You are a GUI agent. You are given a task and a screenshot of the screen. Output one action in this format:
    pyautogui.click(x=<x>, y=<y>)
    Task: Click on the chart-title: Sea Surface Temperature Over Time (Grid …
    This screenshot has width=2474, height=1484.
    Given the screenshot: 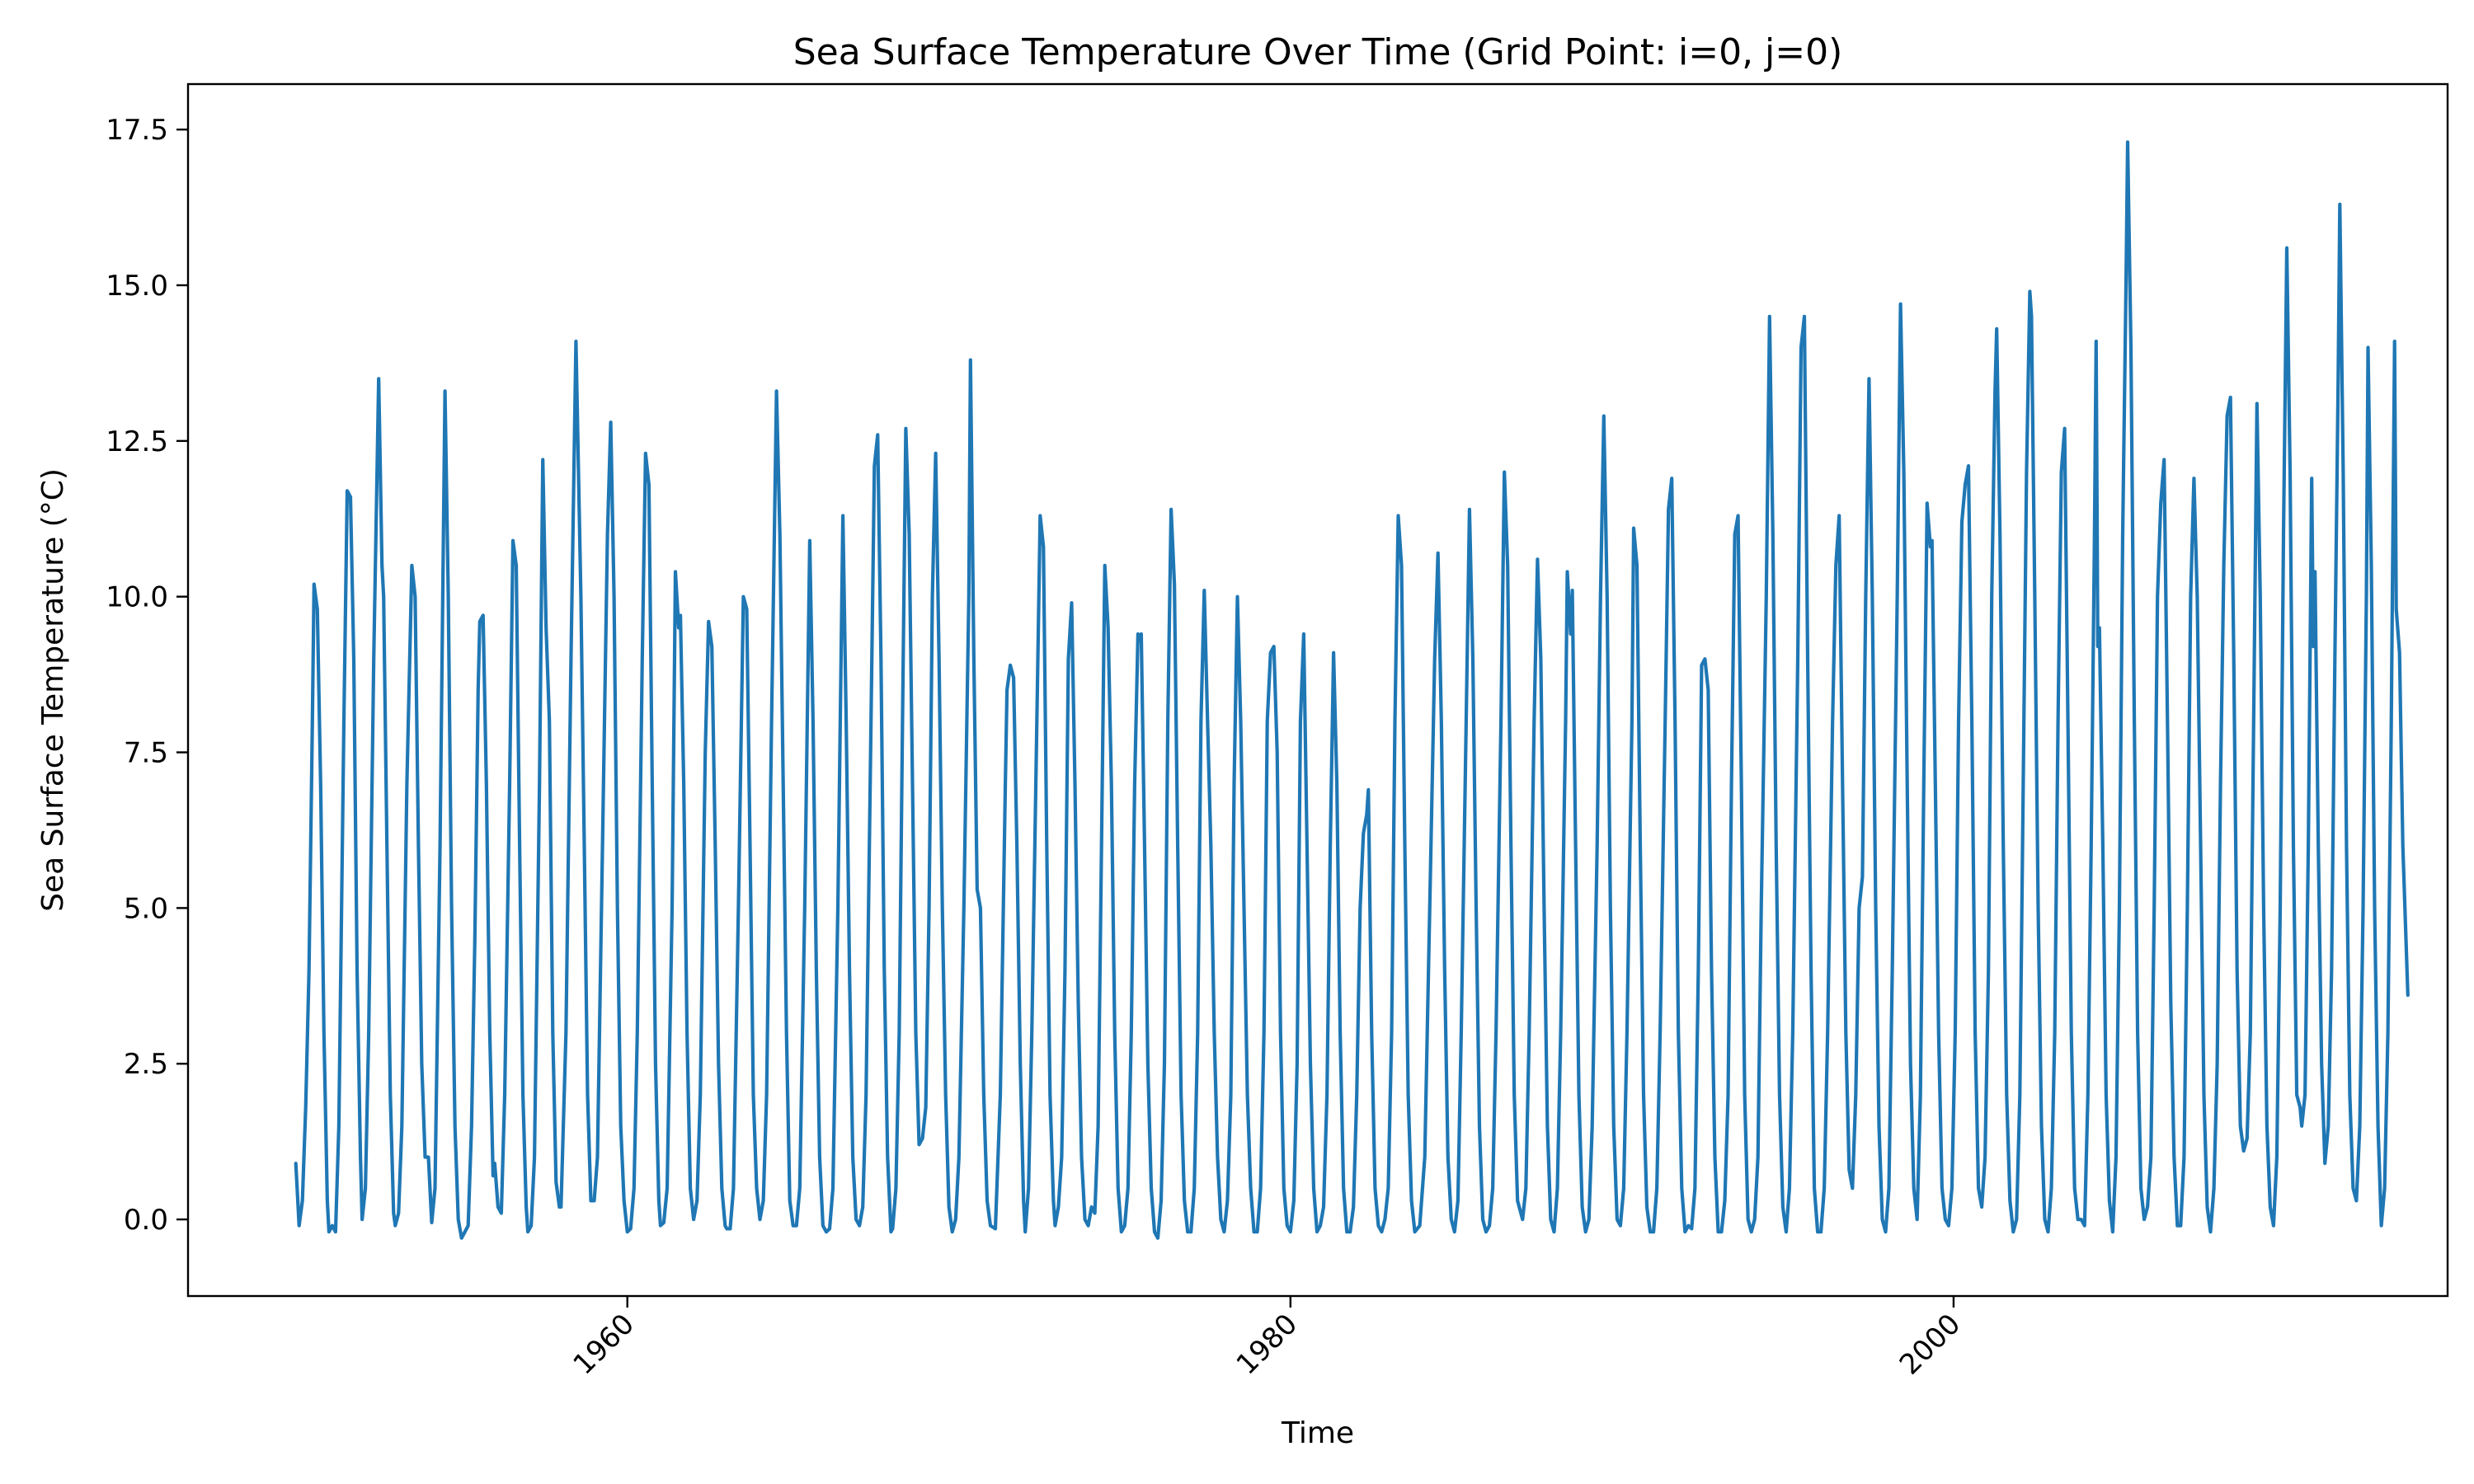 What is the action you would take?
    pyautogui.click(x=1318, y=52)
    